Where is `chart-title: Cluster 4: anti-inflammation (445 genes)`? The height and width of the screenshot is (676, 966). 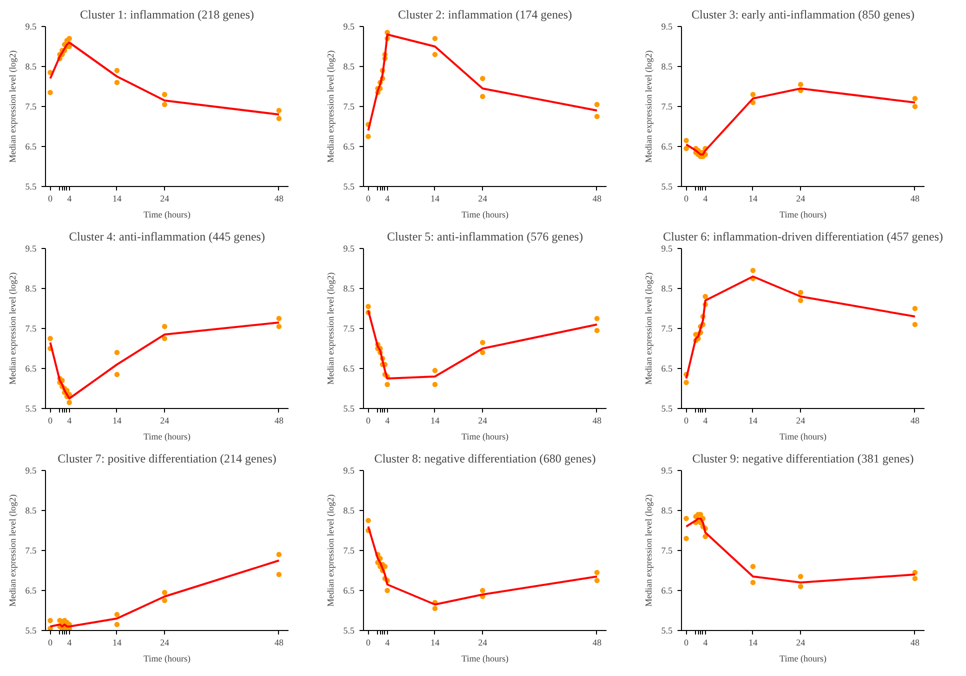
chart-title: Cluster 4: anti-inflammation (445 genes) is located at coordinates (167, 237).